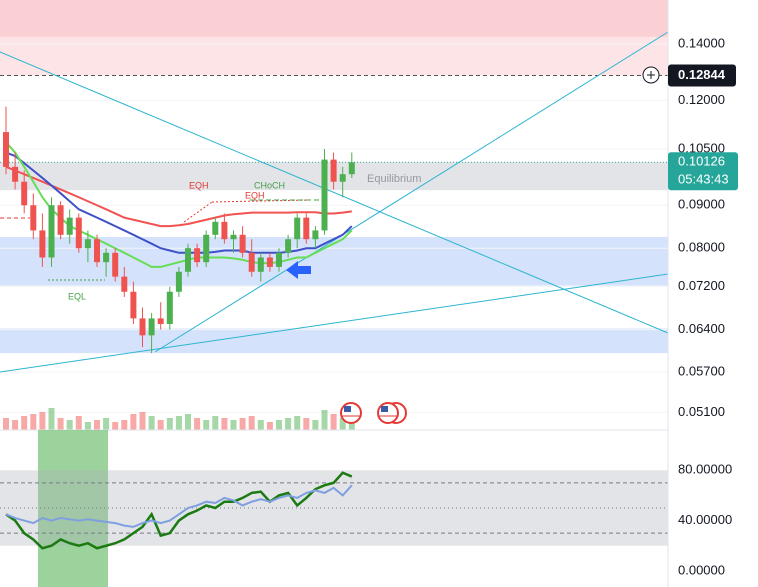 The width and height of the screenshot is (758, 587). I want to click on last-price-box, so click(703, 171).